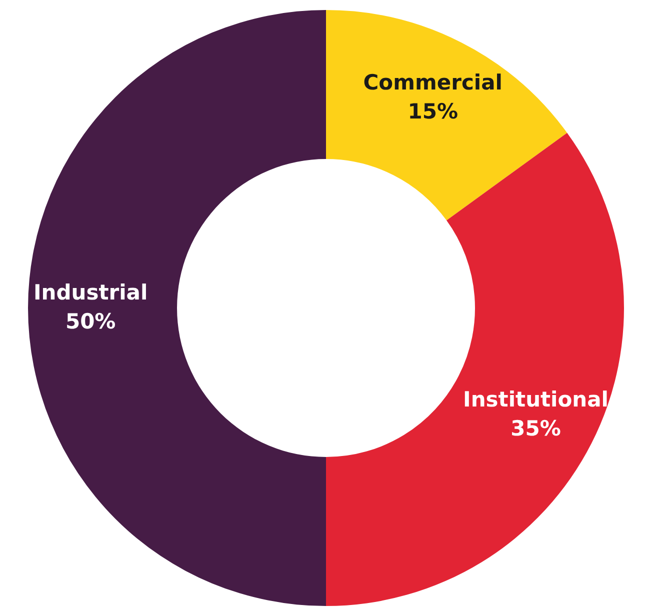 The width and height of the screenshot is (653, 616). Describe the element at coordinates (432, 82) in the screenshot. I see `slice-label: Commercial` at that location.